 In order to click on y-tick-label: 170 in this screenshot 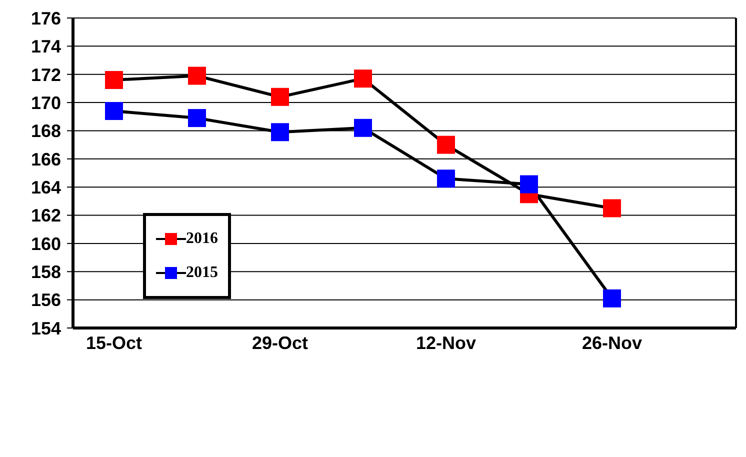, I will do `click(45, 102)`.